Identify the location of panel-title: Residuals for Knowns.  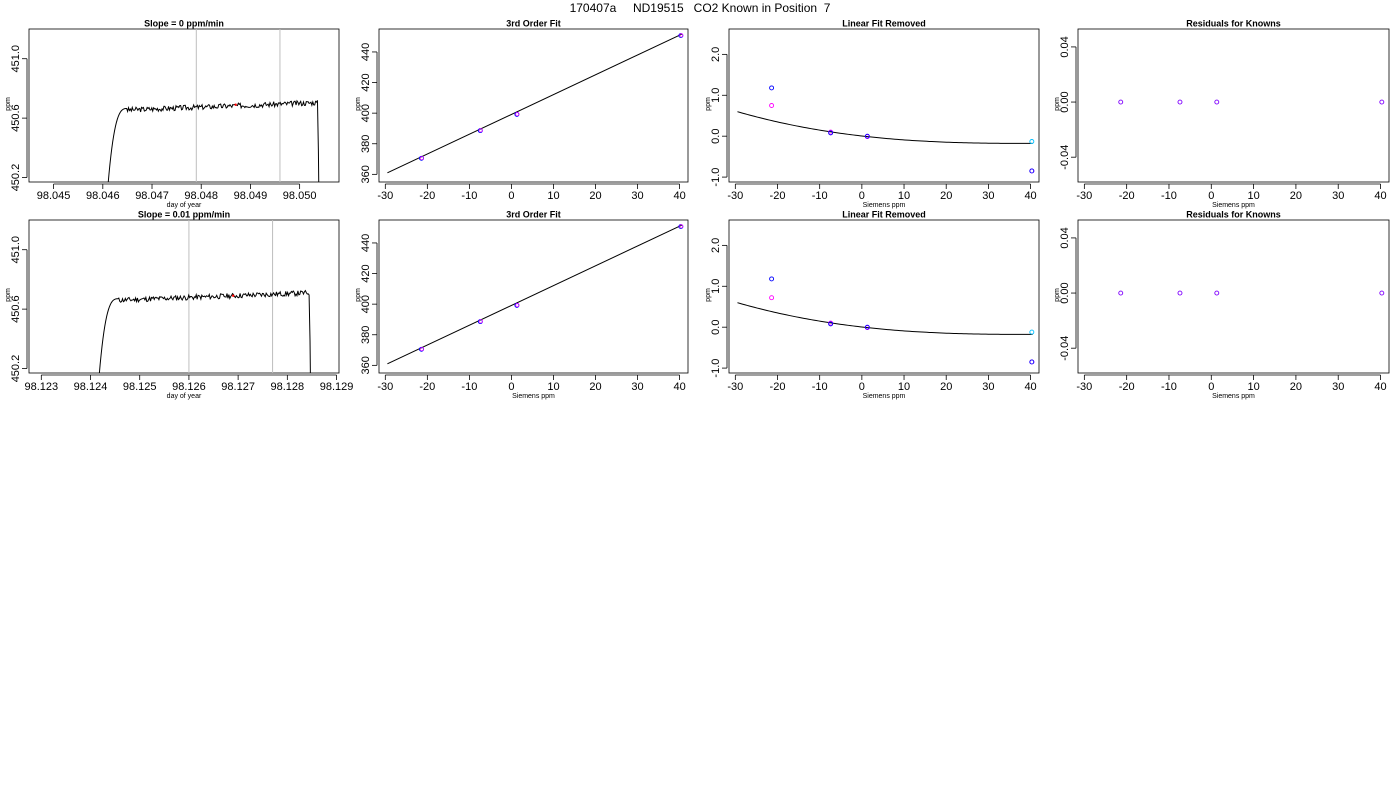
(1233, 215).